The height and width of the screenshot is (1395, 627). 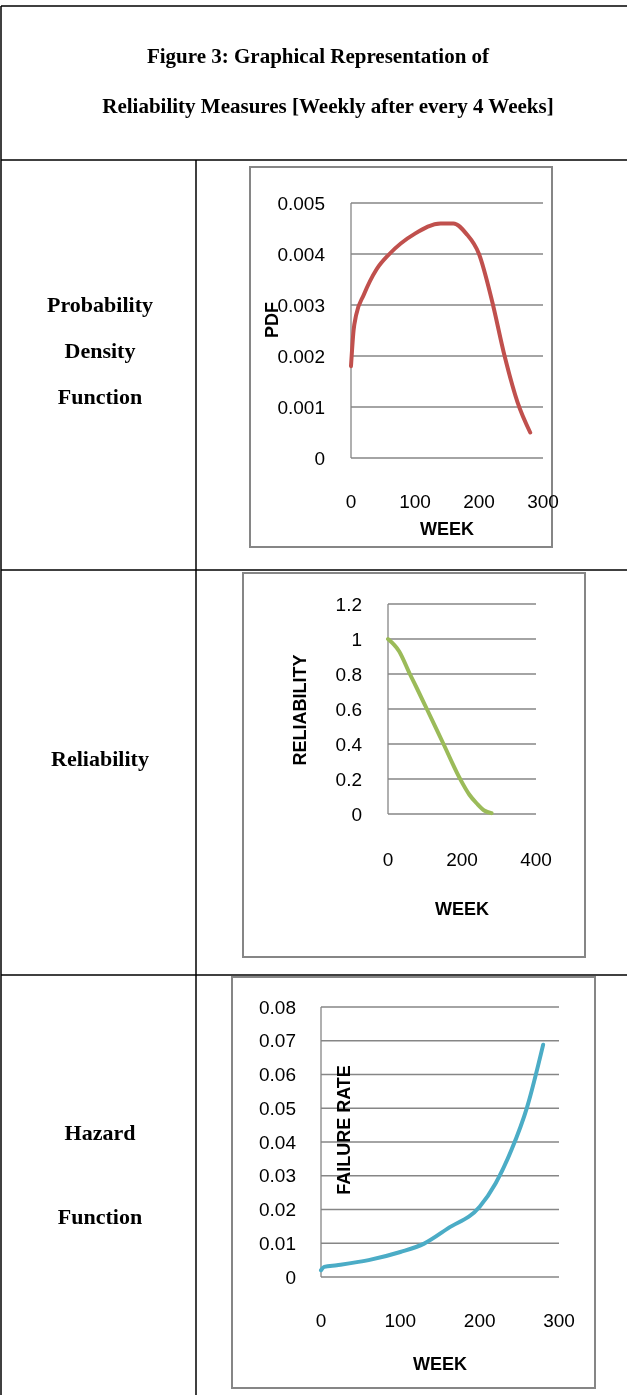 What do you see at coordinates (100, 758) in the screenshot?
I see `text: Reliability` at bounding box center [100, 758].